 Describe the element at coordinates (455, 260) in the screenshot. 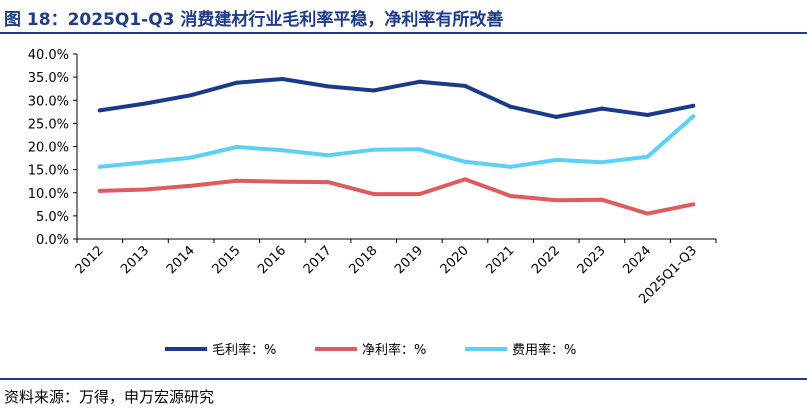

I see `x-tick-label: 2020` at that location.